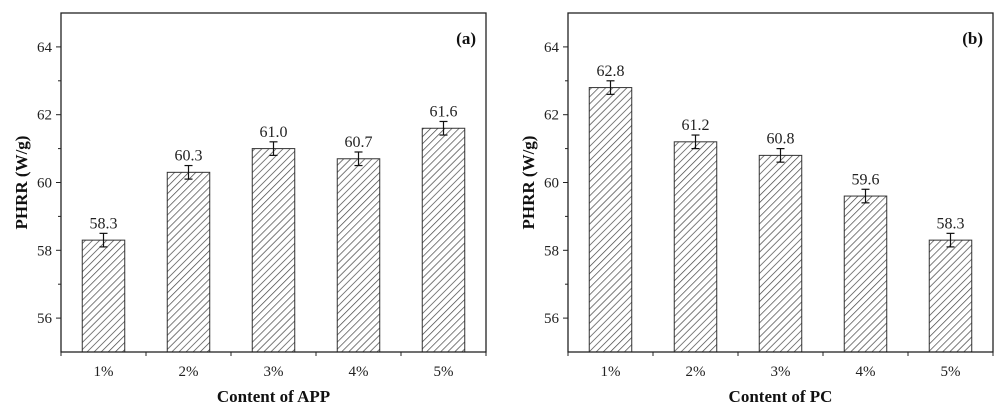 The image size is (1000, 415). Describe the element at coordinates (781, 139) in the screenshot. I see `data-label: 60.8` at that location.